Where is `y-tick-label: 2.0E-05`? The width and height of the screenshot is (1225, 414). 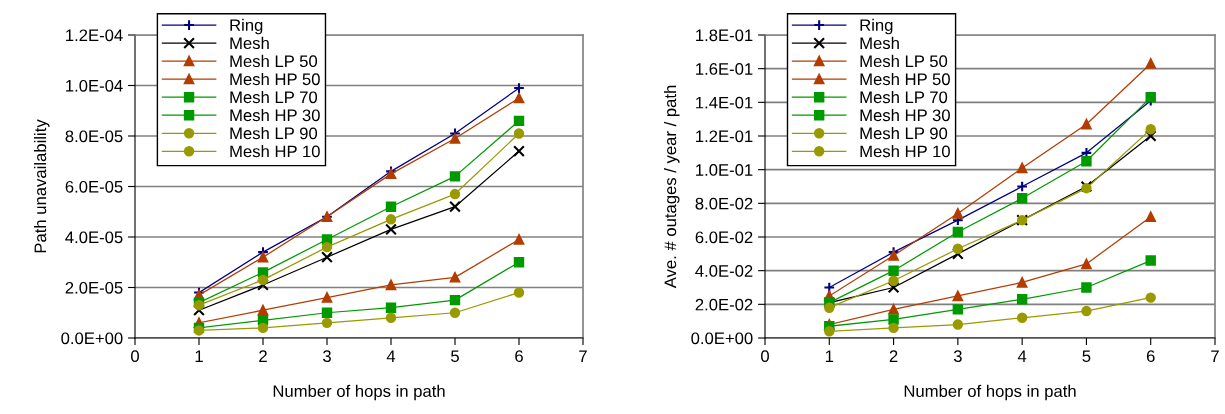 y-tick-label: 2.0E-05 is located at coordinates (94, 287).